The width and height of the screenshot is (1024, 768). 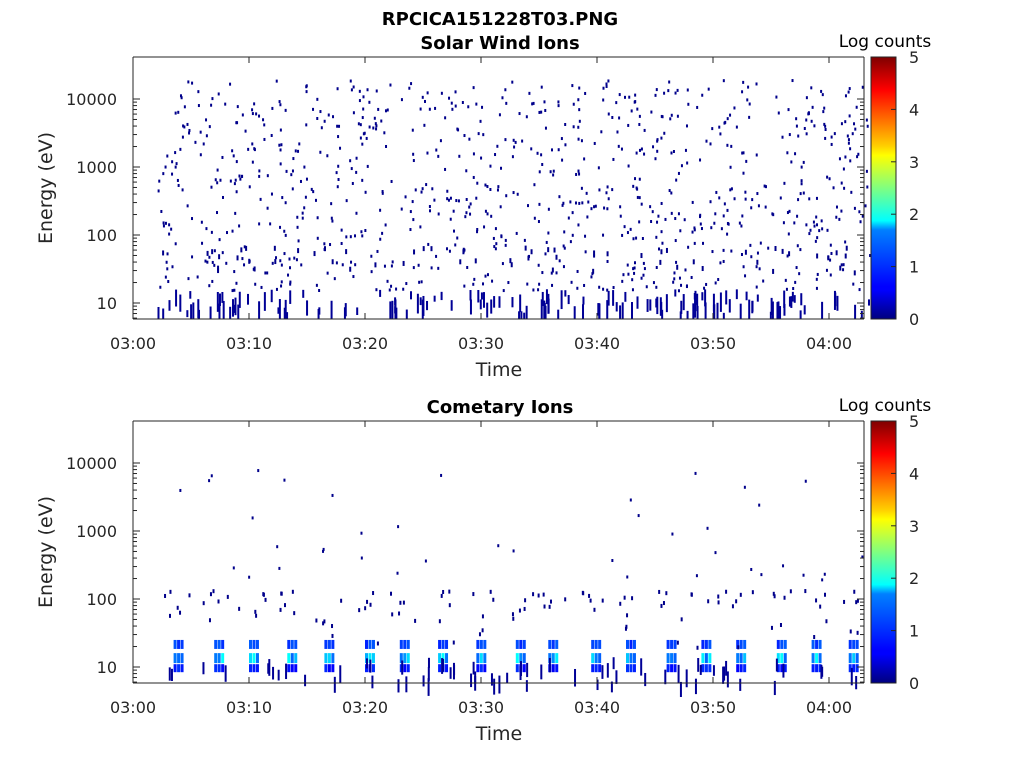 I want to click on x-tick-label: 03:50, so click(x=713, y=707).